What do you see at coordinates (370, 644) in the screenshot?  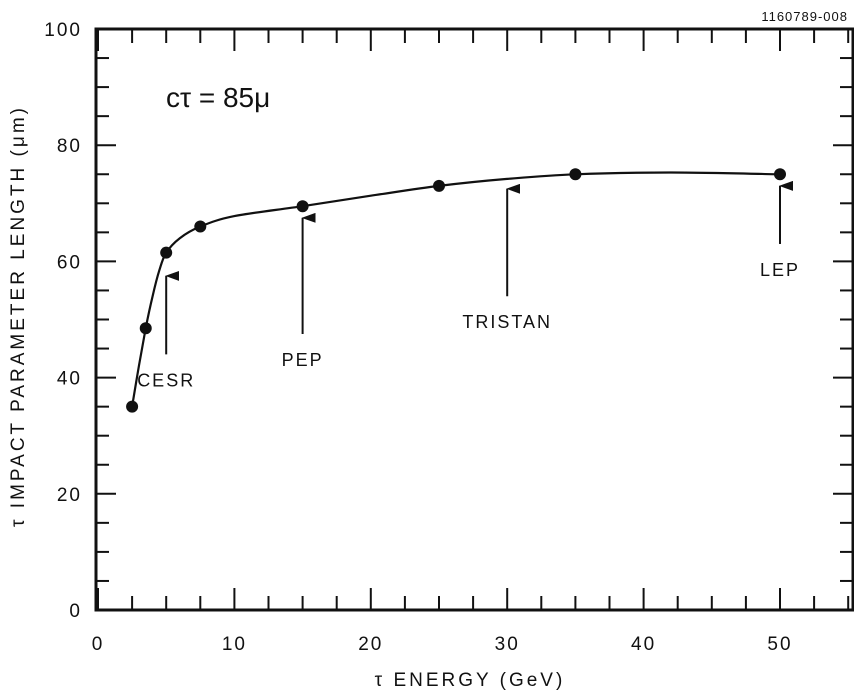 I see `x-tick-label: 20` at bounding box center [370, 644].